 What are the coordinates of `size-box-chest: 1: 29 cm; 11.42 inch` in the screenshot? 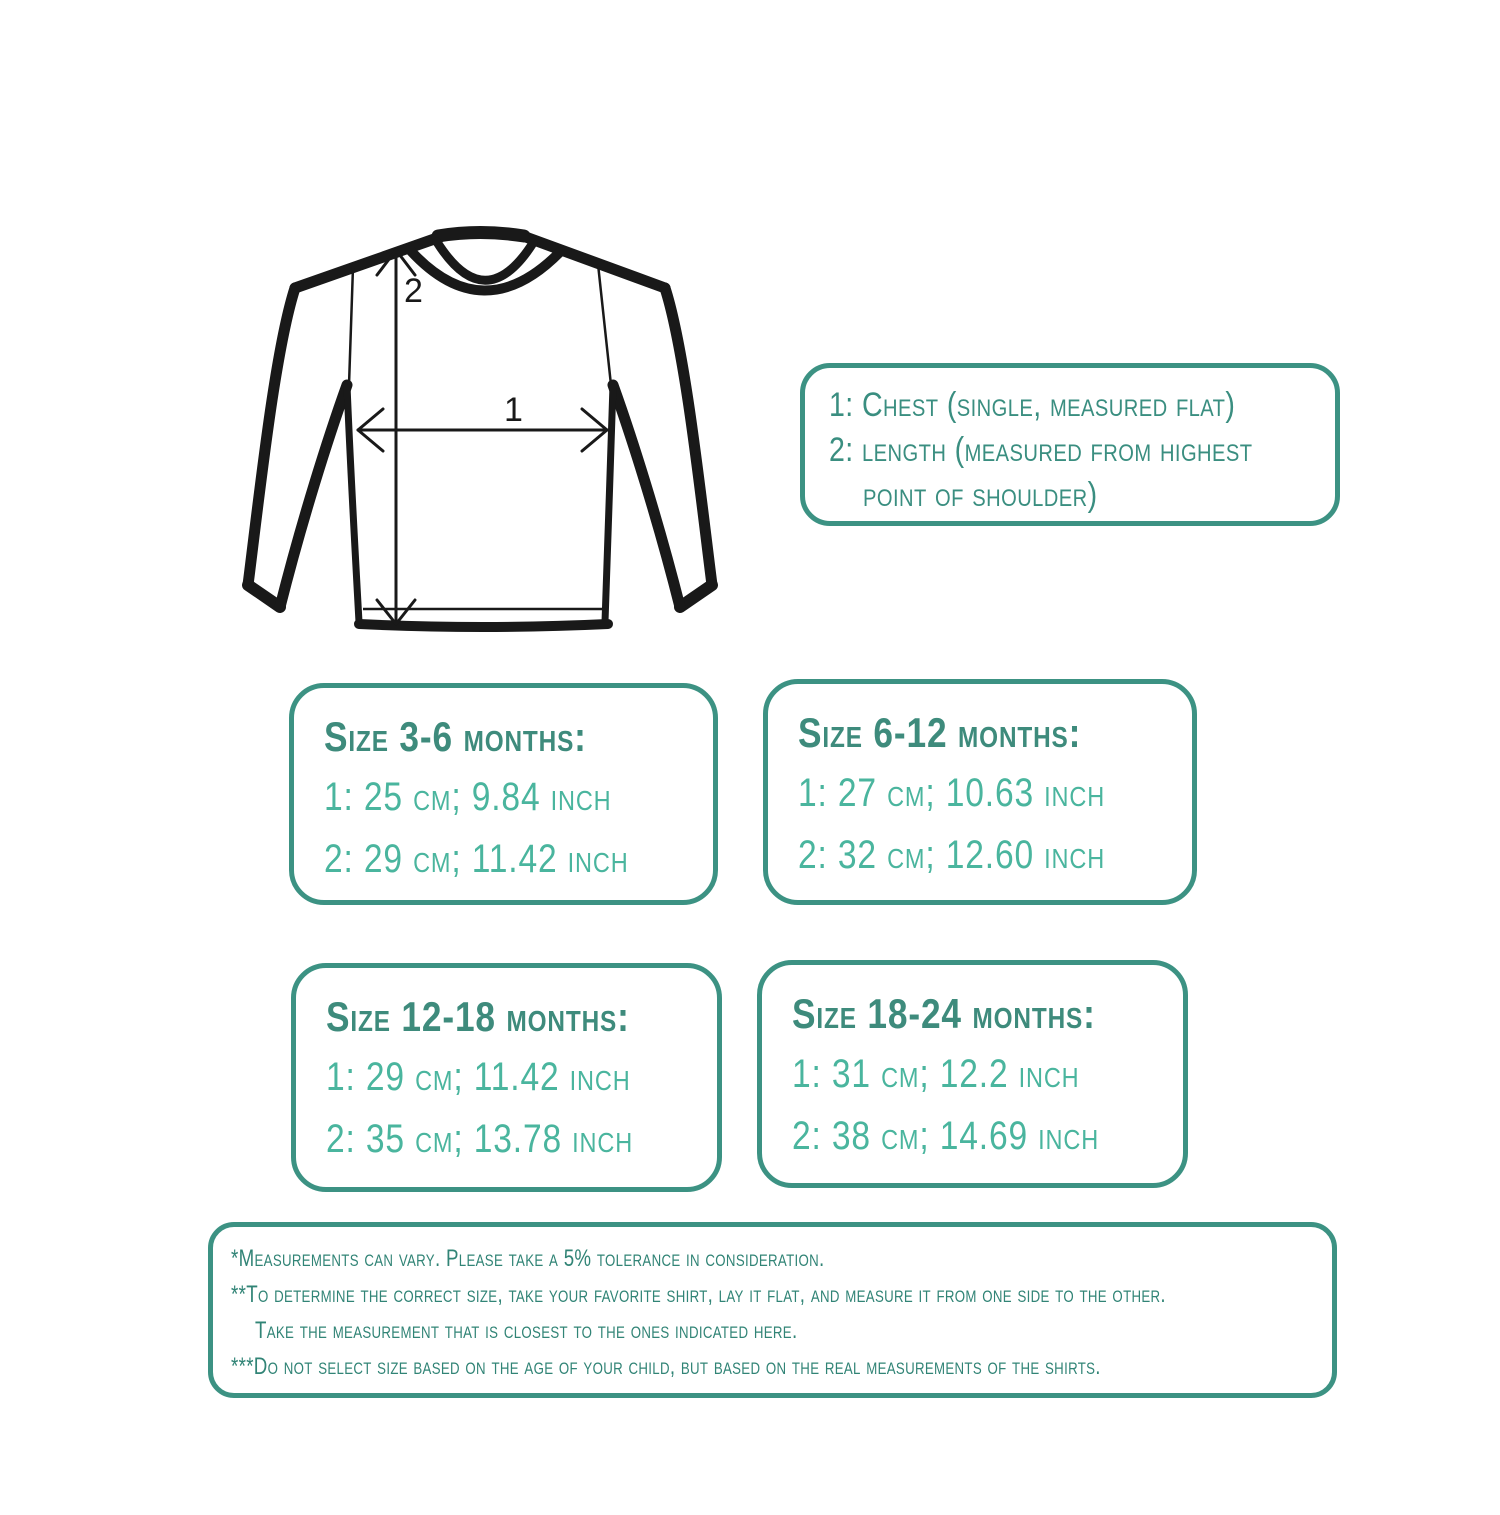 It's located at (478, 1077).